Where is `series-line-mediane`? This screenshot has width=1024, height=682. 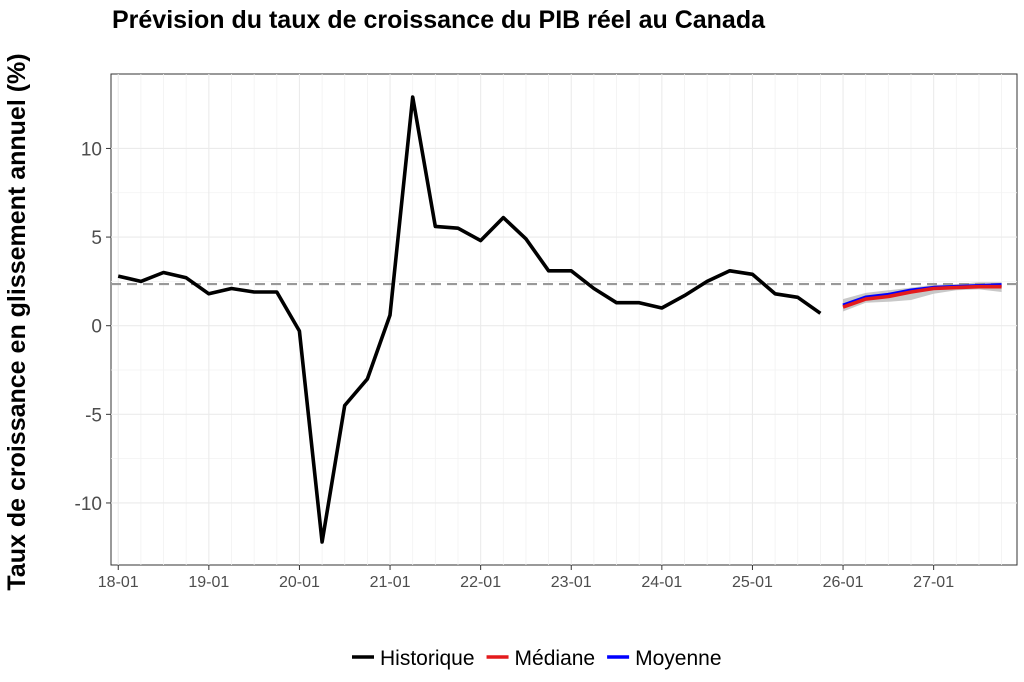 series-line-mediane is located at coordinates (922, 296).